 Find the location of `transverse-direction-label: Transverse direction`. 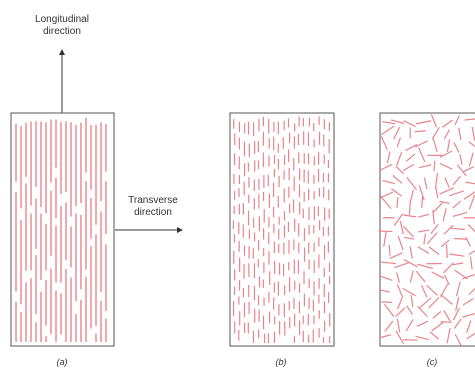

transverse-direction-label: Transverse direction is located at coordinates (153, 207).